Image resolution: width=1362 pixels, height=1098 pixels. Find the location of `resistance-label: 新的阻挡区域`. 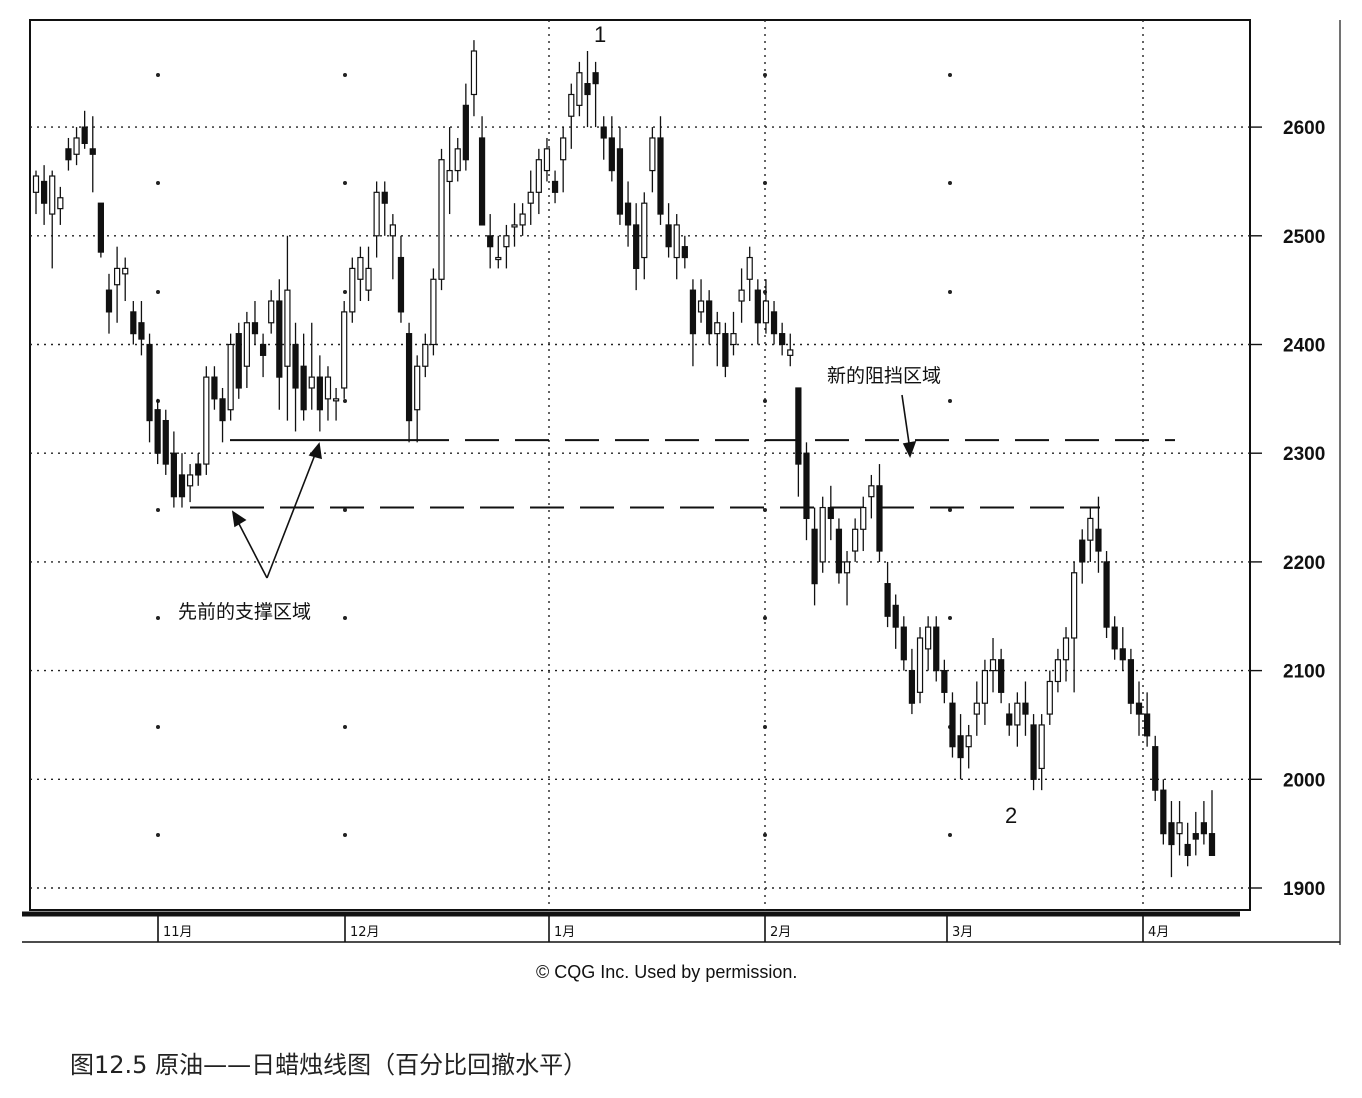

resistance-label: 新的阻挡区域 is located at coordinates (884, 376).